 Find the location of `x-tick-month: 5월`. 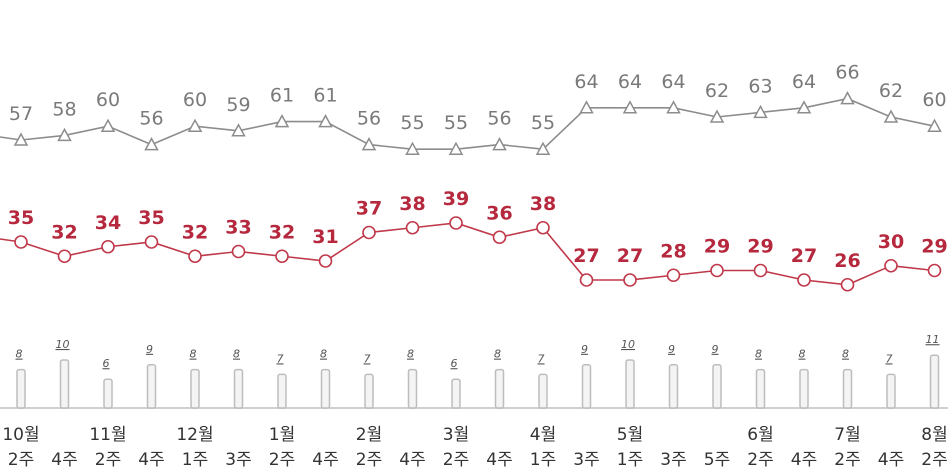

x-tick-month: 5월 is located at coordinates (630, 435).